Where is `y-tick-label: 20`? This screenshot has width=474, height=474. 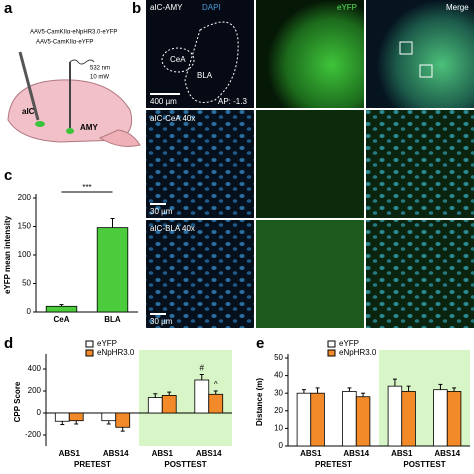 y-tick-label: 20 is located at coordinates (278, 410).